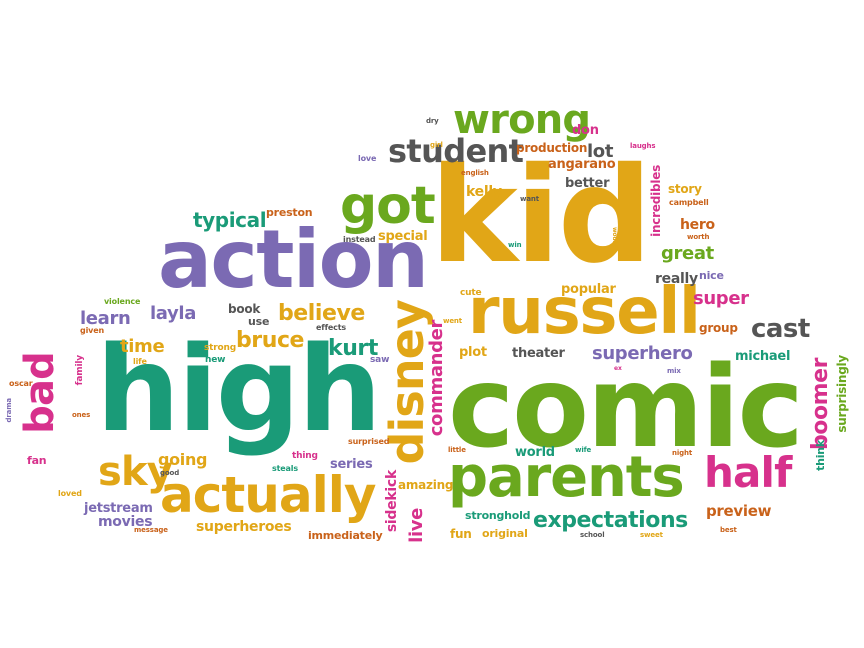  I want to click on word-kurt: kurt, so click(353, 348).